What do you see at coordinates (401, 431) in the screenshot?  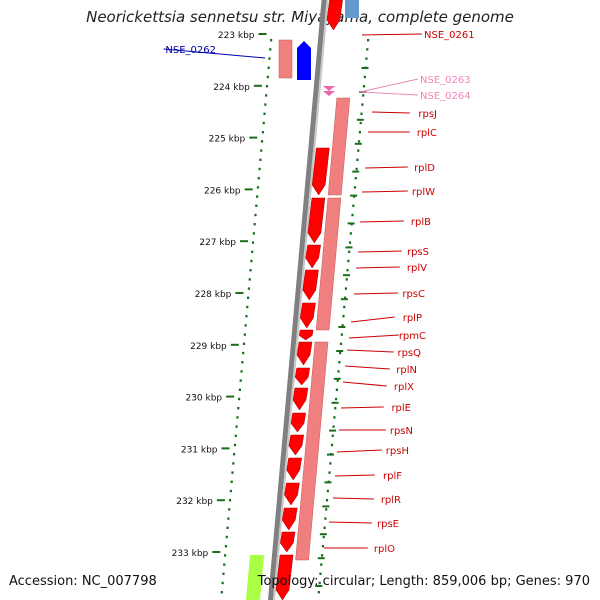 I see `gene-label: rpsN` at bounding box center [401, 431].